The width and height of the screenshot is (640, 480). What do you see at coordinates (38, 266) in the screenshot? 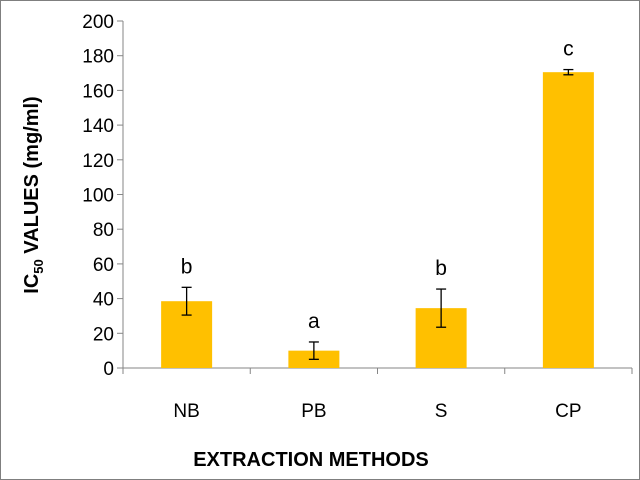
I see `y-axis-title-subscript: 50` at bounding box center [38, 266].